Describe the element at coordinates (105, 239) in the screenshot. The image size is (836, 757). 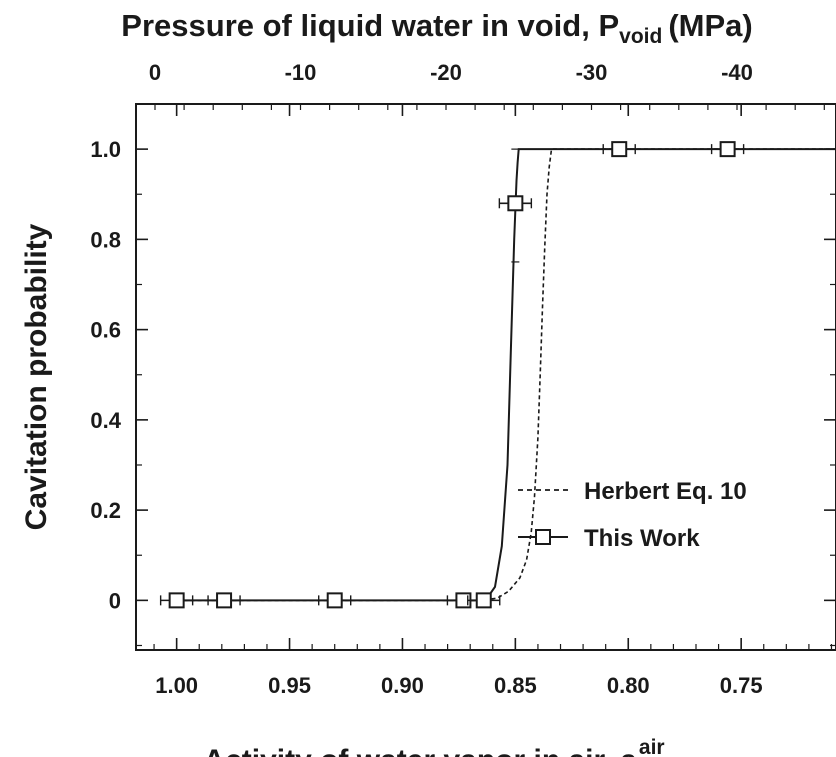
I see `y-tick-label: 0.8` at that location.